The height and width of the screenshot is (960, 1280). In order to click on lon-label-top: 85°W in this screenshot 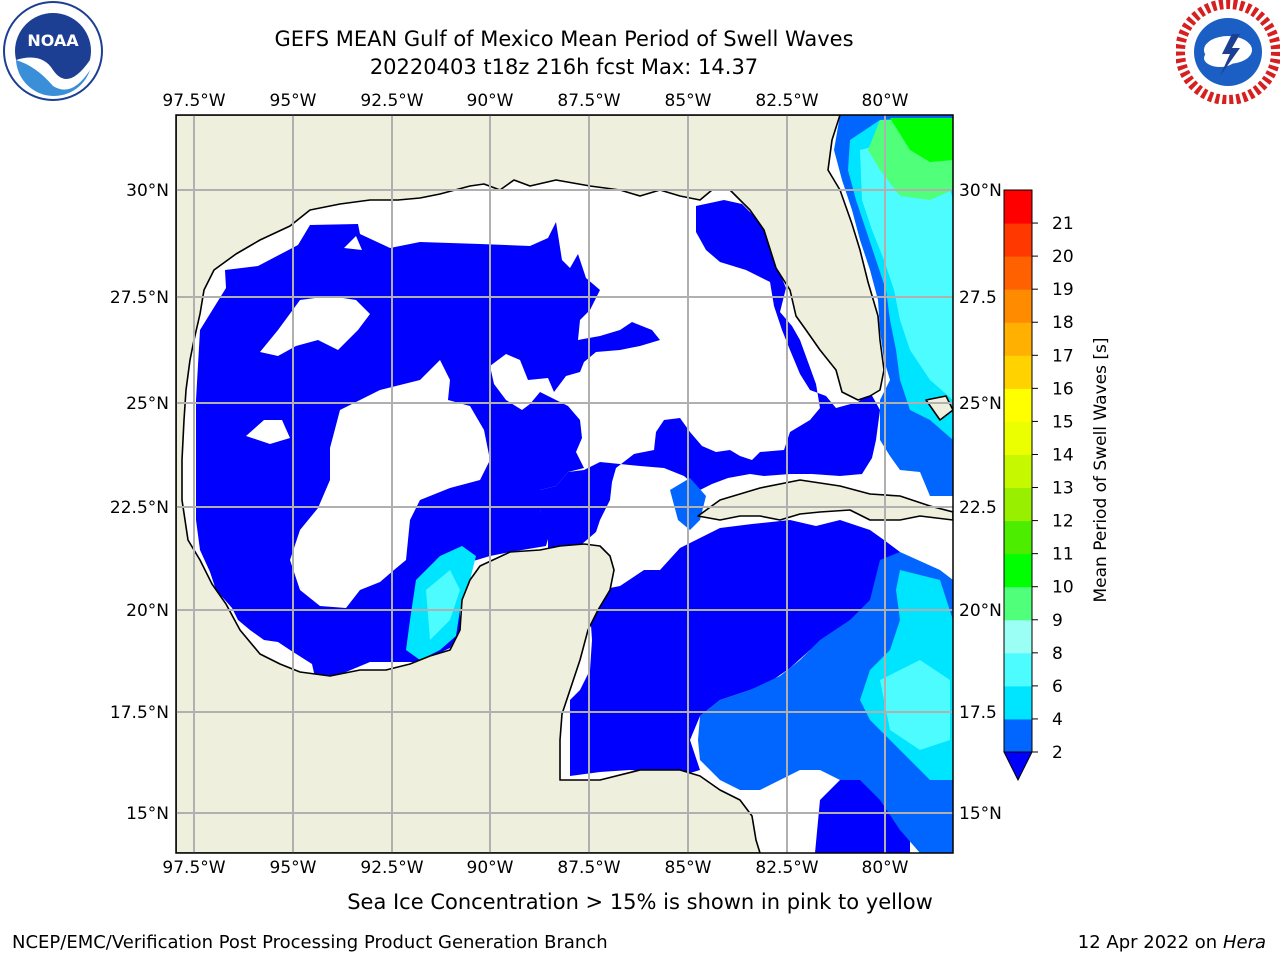, I will do `click(688, 101)`.